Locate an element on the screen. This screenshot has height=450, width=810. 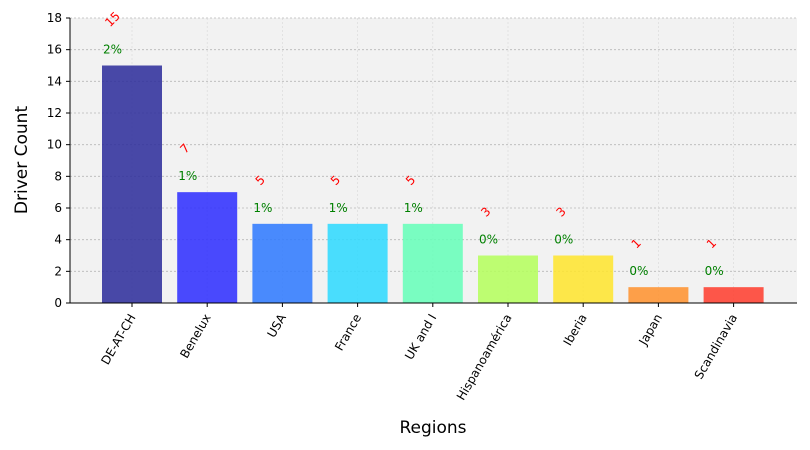
x-tick-label: Hispanoamérica is located at coordinates (484, 357).